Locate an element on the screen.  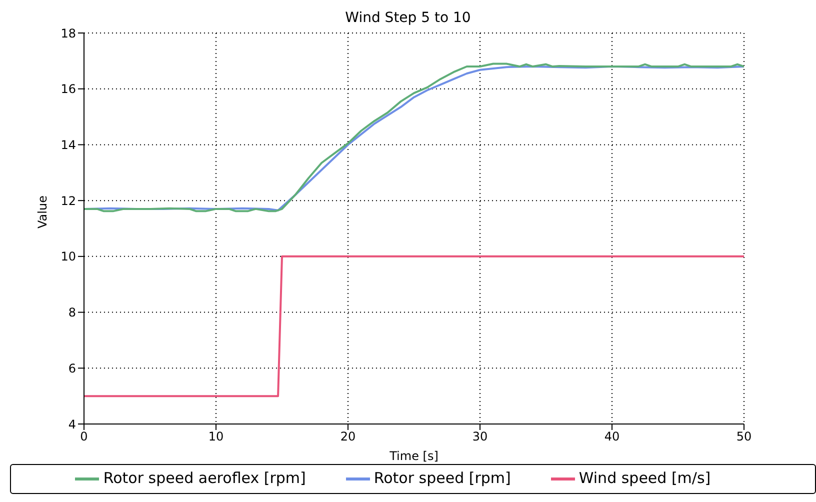
y-axis-title: Value is located at coordinates (42, 212).